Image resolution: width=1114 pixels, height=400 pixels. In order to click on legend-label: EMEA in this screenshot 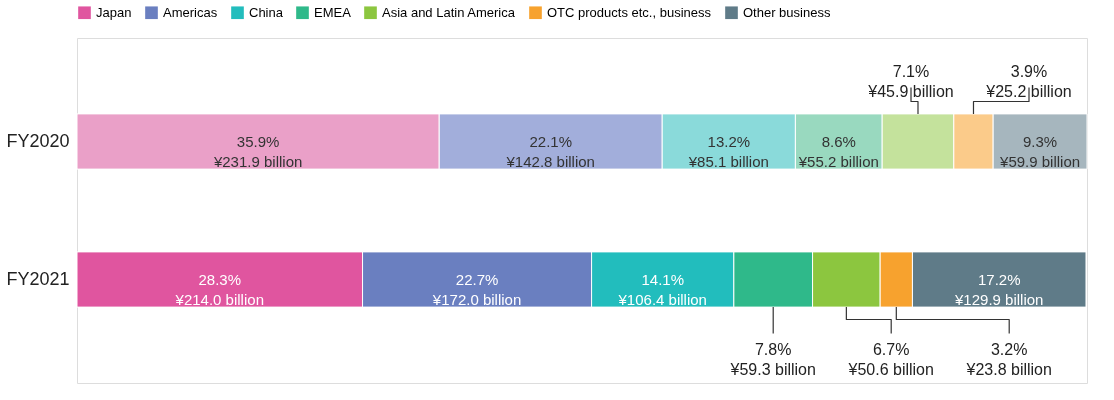, I will do `click(333, 12)`.